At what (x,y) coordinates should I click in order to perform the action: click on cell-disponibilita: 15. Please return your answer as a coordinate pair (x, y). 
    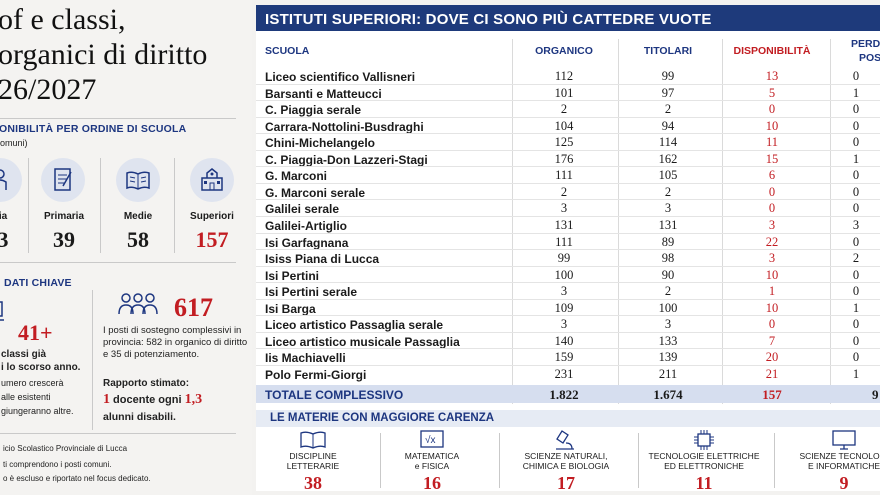
    Looking at the image, I should click on (772, 158).